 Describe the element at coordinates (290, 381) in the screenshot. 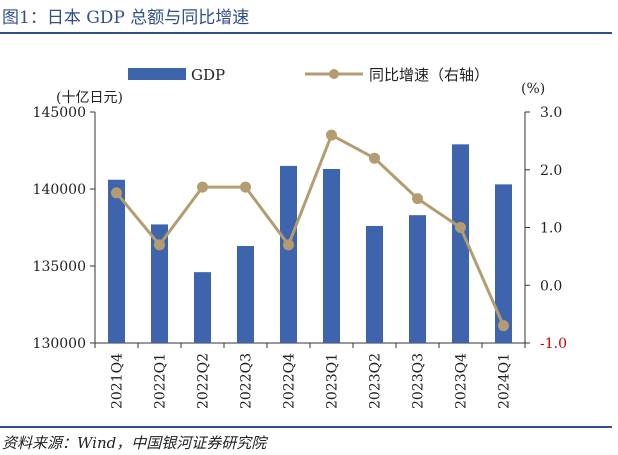

I see `x-tick-label: 2022Q4` at that location.